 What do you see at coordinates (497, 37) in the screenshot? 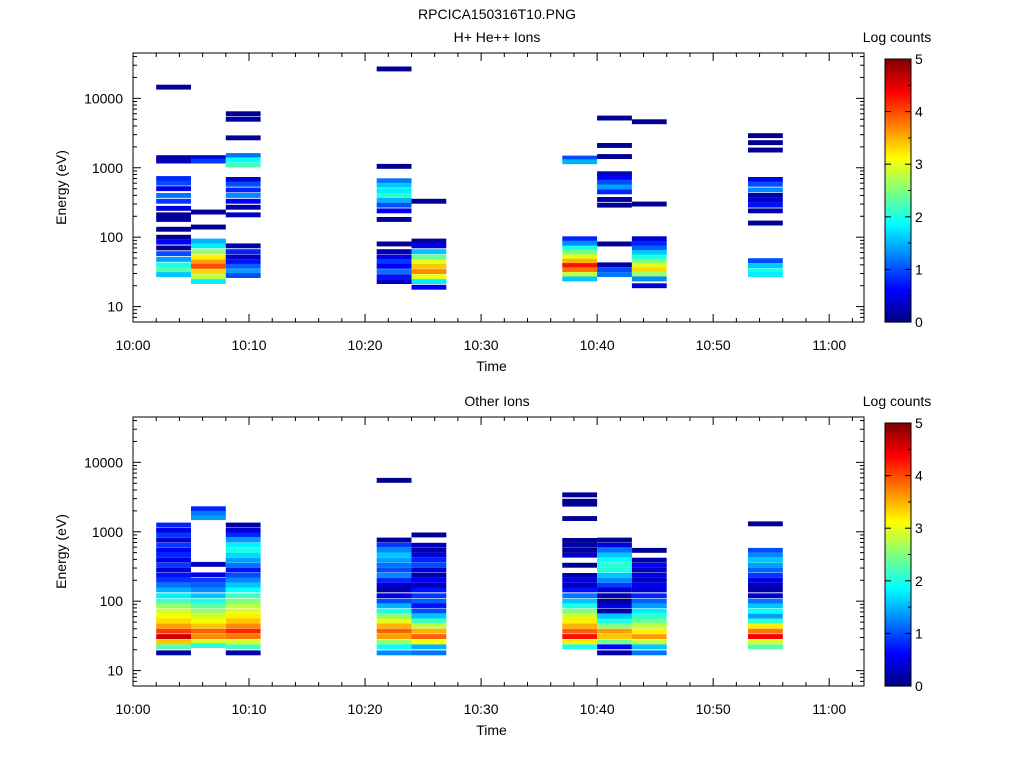
I see `panel-title: H+ He++ Ions` at bounding box center [497, 37].